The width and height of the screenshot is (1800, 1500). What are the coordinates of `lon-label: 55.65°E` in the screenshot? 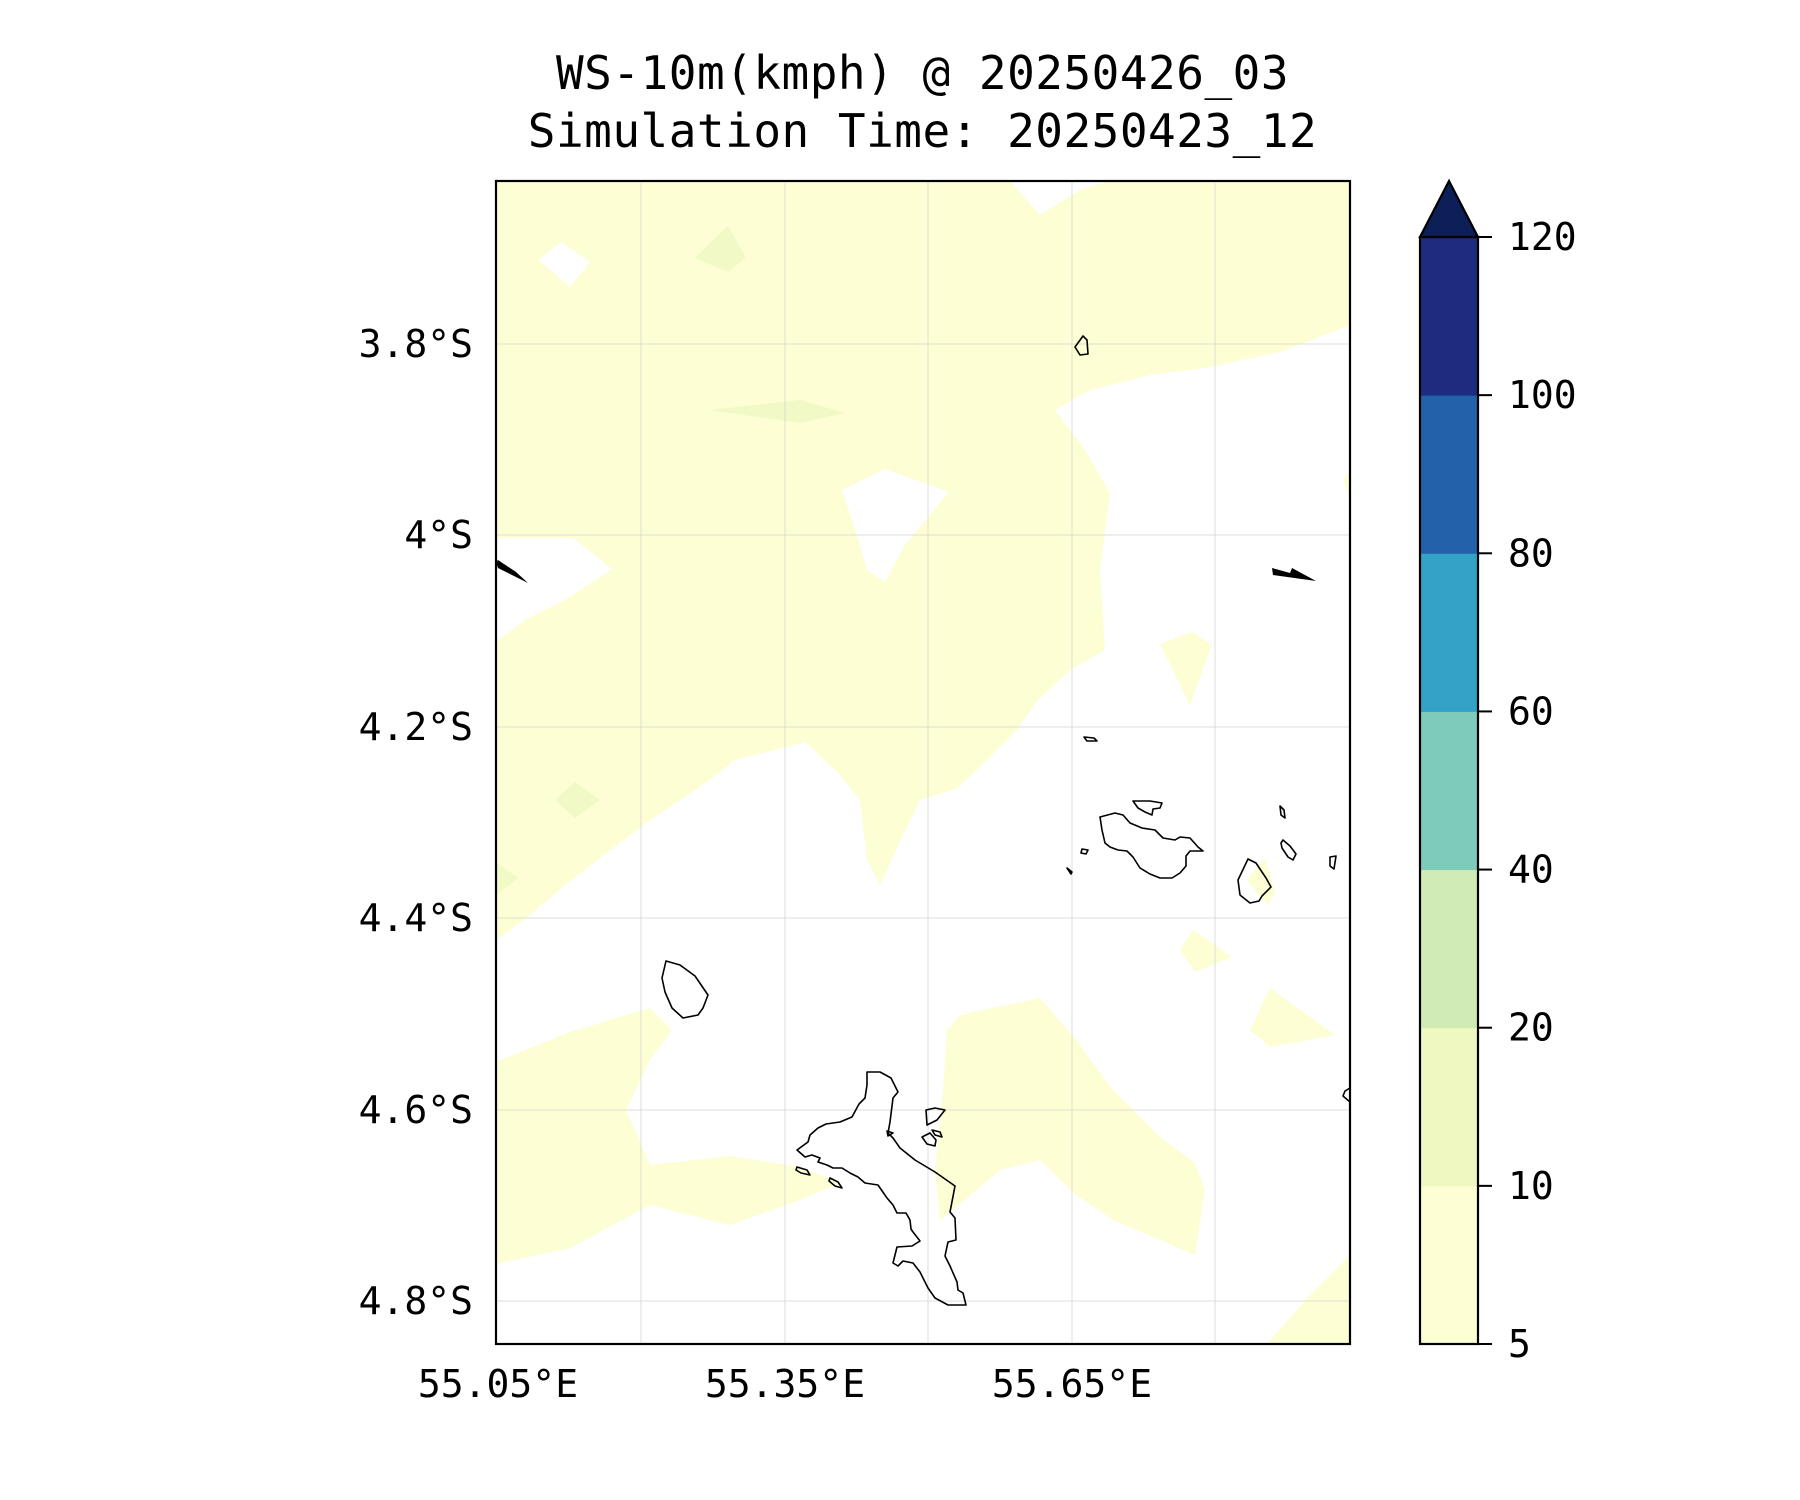 It's located at (1072, 1384).